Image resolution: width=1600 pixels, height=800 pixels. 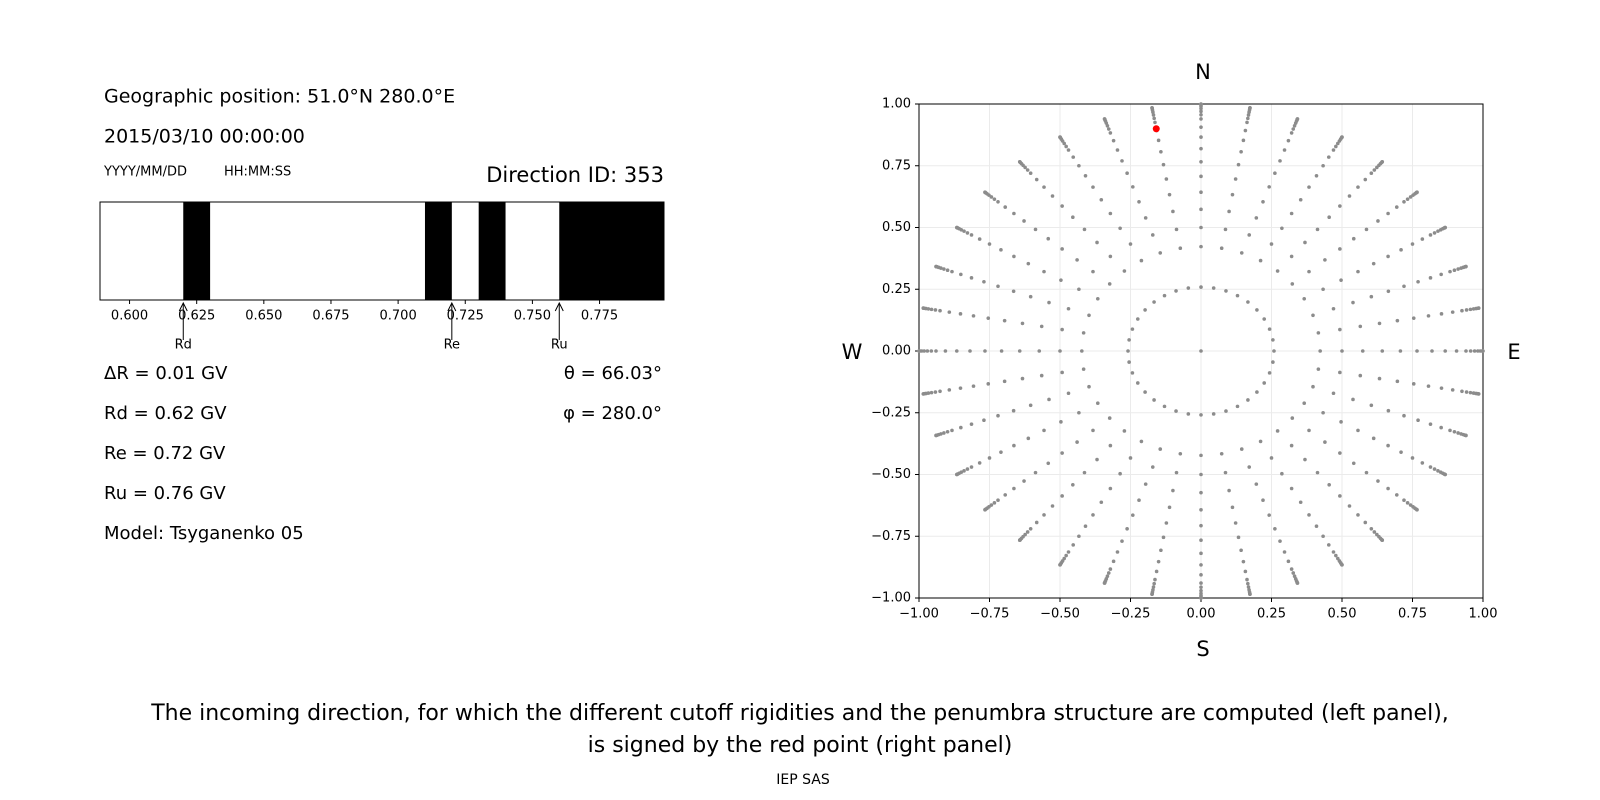 What do you see at coordinates (1271, 614) in the screenshot?
I see `x-tick-label: 0.25` at bounding box center [1271, 614].